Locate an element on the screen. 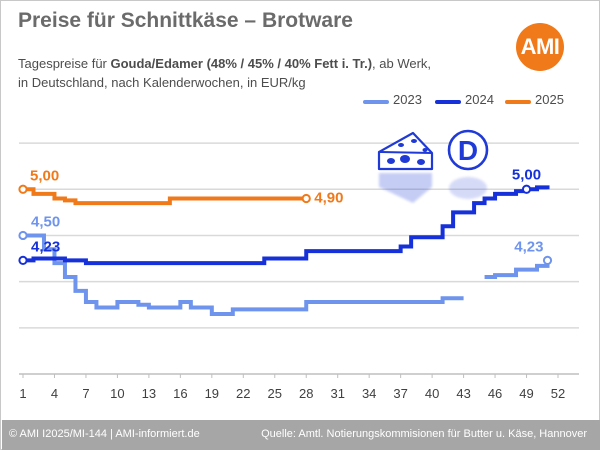 The image size is (600, 450). legend: 2023 2024 2025 is located at coordinates (300, 101).